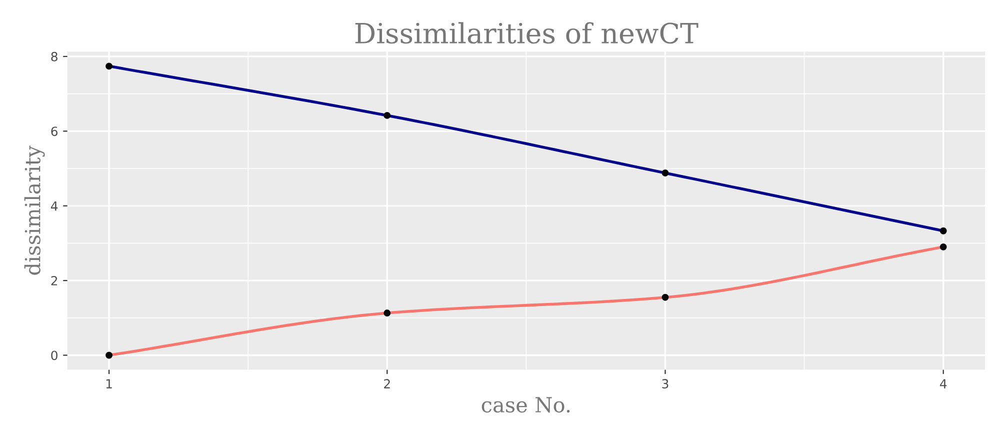 This screenshot has width=990, height=430. Describe the element at coordinates (54, 355) in the screenshot. I see `y-tick-label: 0` at that location.